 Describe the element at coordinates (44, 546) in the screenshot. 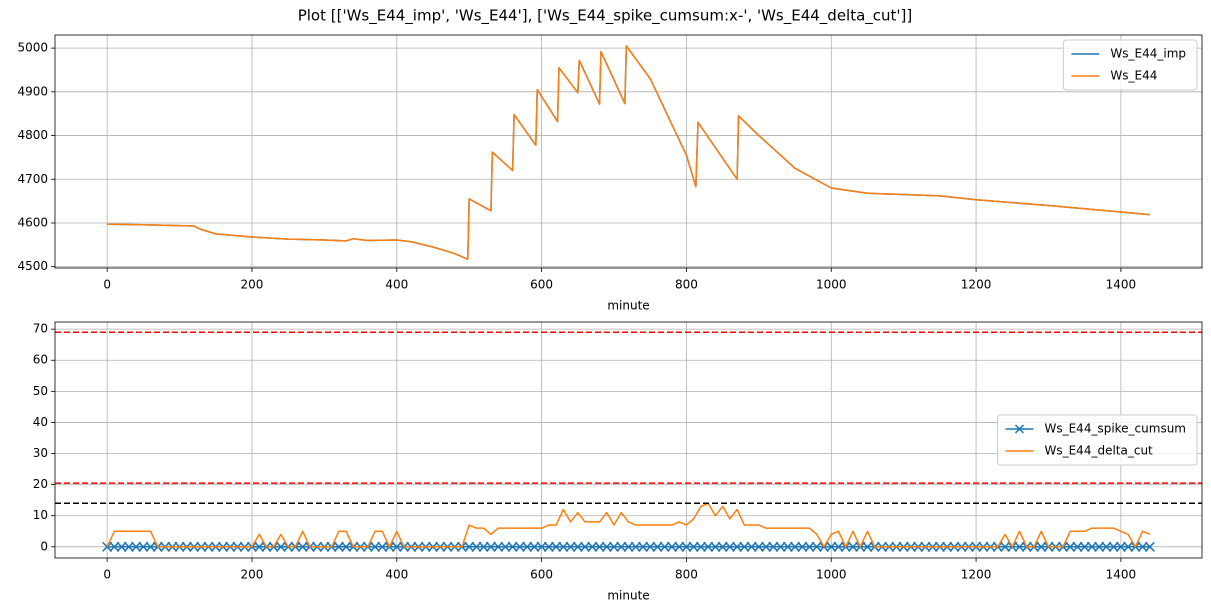

I see `y-tick-label: 0` at that location.